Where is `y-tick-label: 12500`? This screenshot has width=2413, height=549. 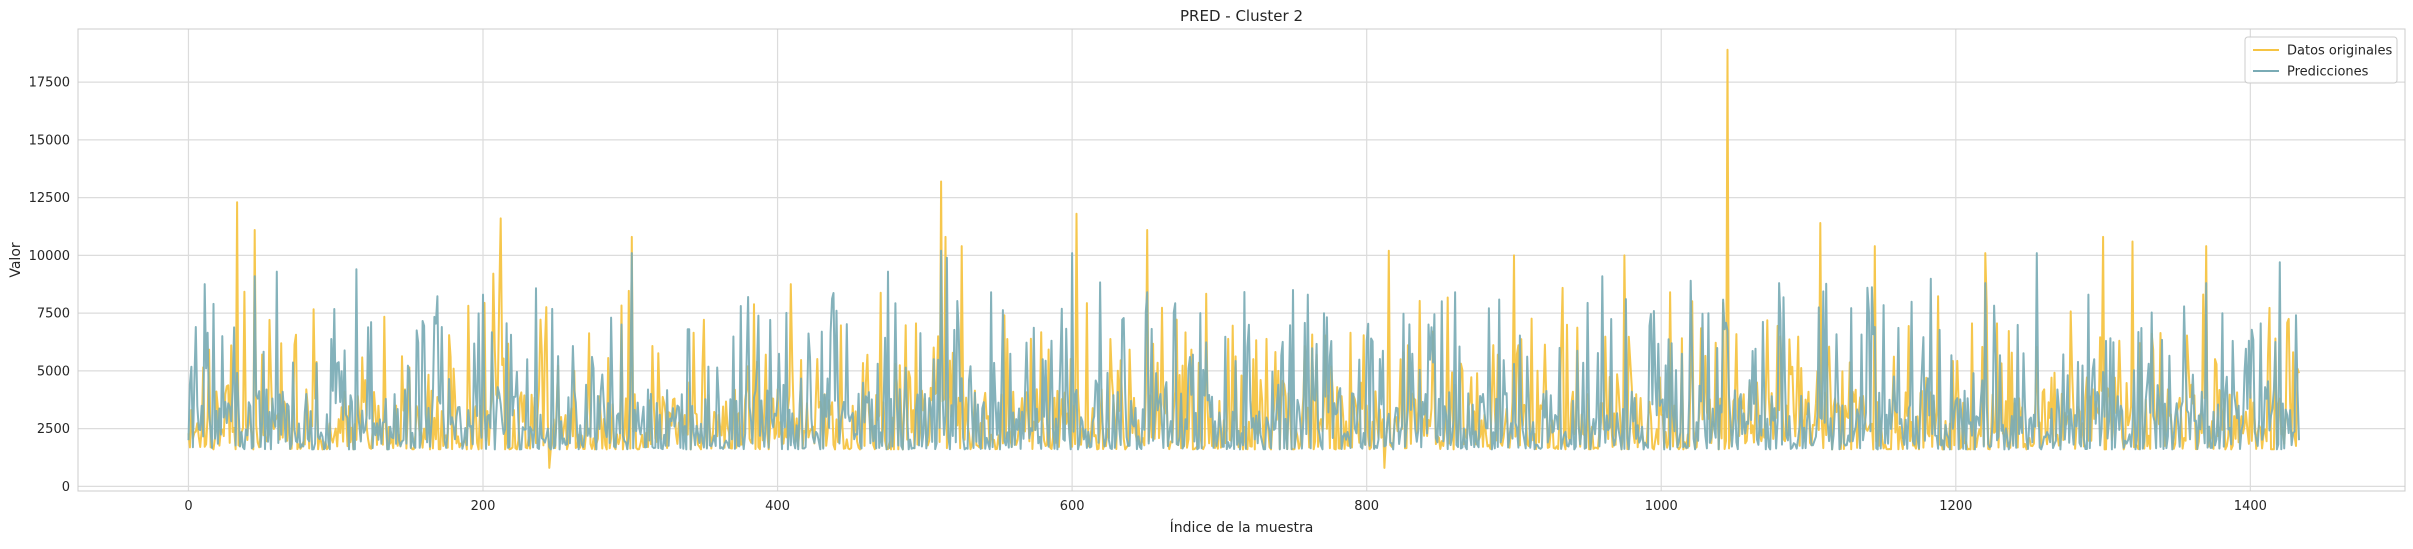 y-tick-label: 12500 is located at coordinates (49, 198).